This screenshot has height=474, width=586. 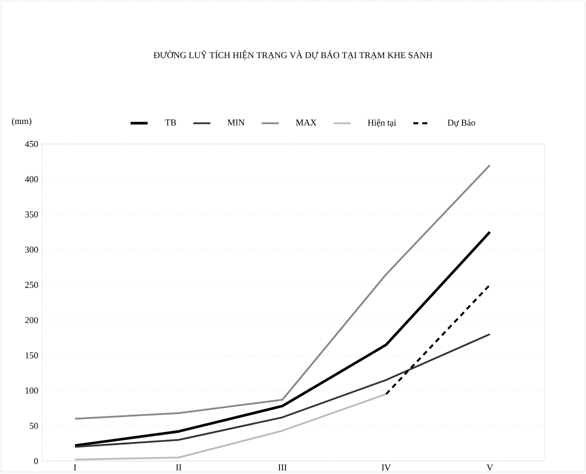 I want to click on x-tick-label: V, so click(x=489, y=467).